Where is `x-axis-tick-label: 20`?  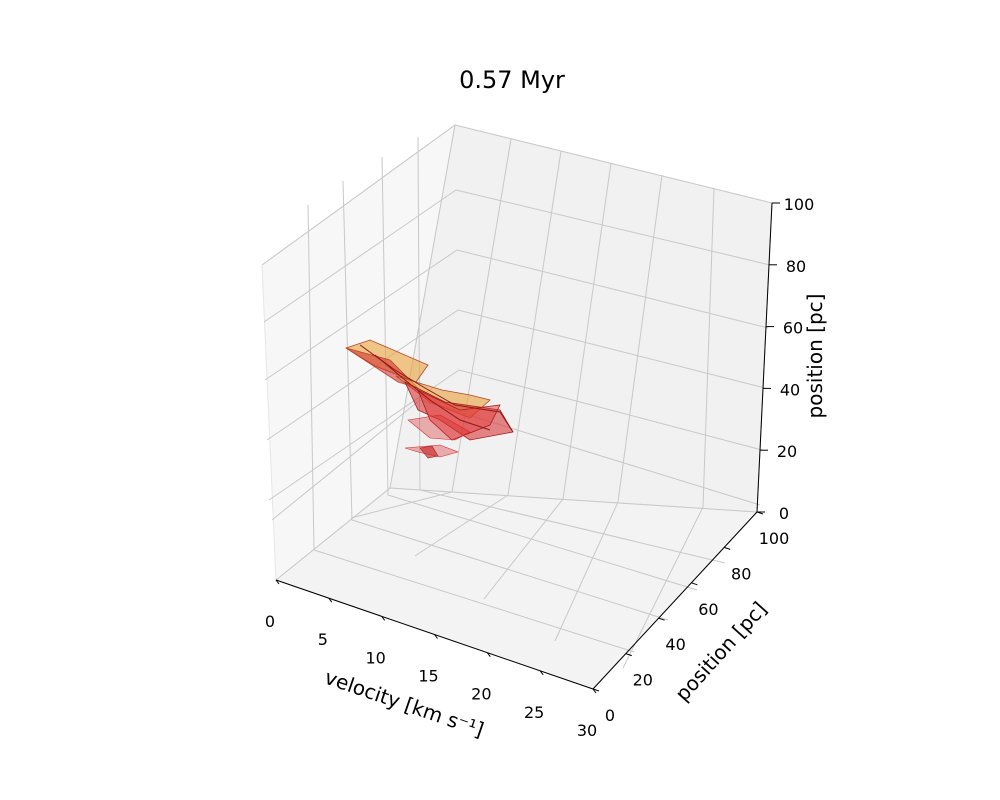 x-axis-tick-label: 20 is located at coordinates (481, 694).